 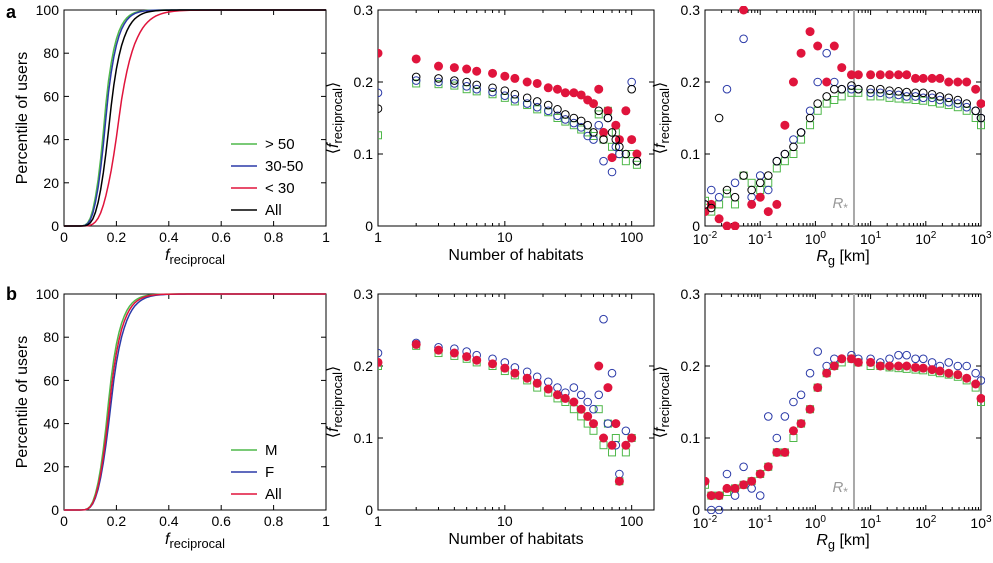 I want to click on x-tick-label: 10⁰, so click(x=816, y=238).